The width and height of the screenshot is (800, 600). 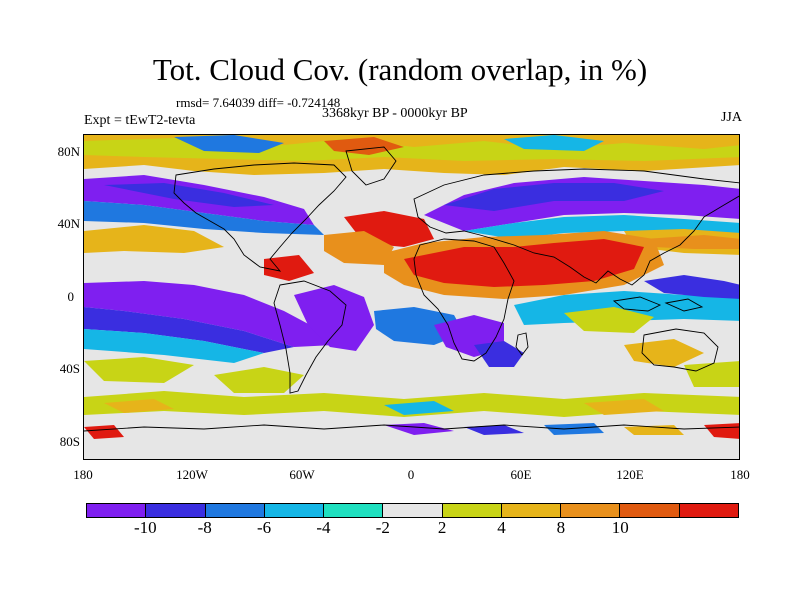 What do you see at coordinates (264, 527) in the screenshot?
I see `colorbar-tick-label: -6` at bounding box center [264, 527].